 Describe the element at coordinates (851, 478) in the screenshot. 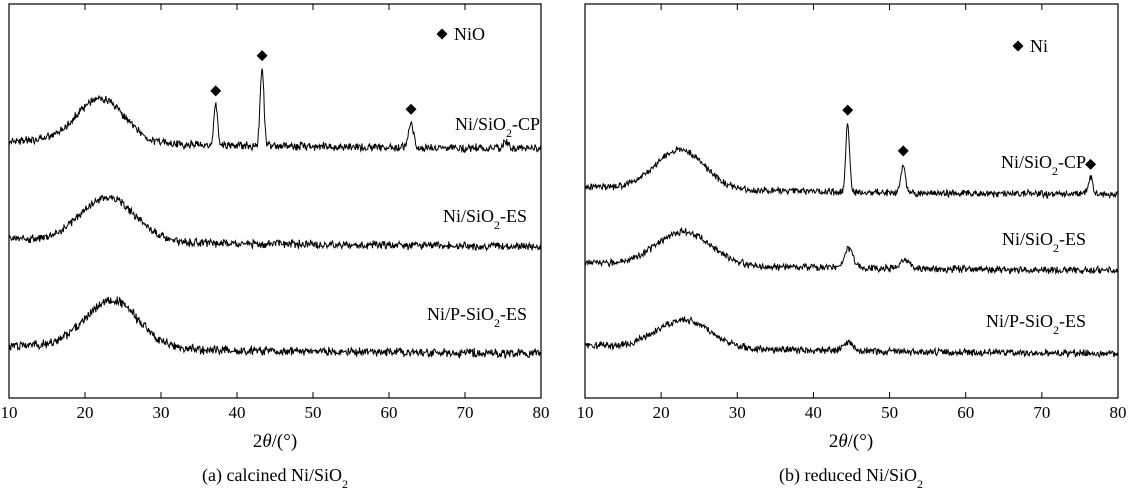

I see `panel-caption: (b) reduced Ni/SiO2` at that location.